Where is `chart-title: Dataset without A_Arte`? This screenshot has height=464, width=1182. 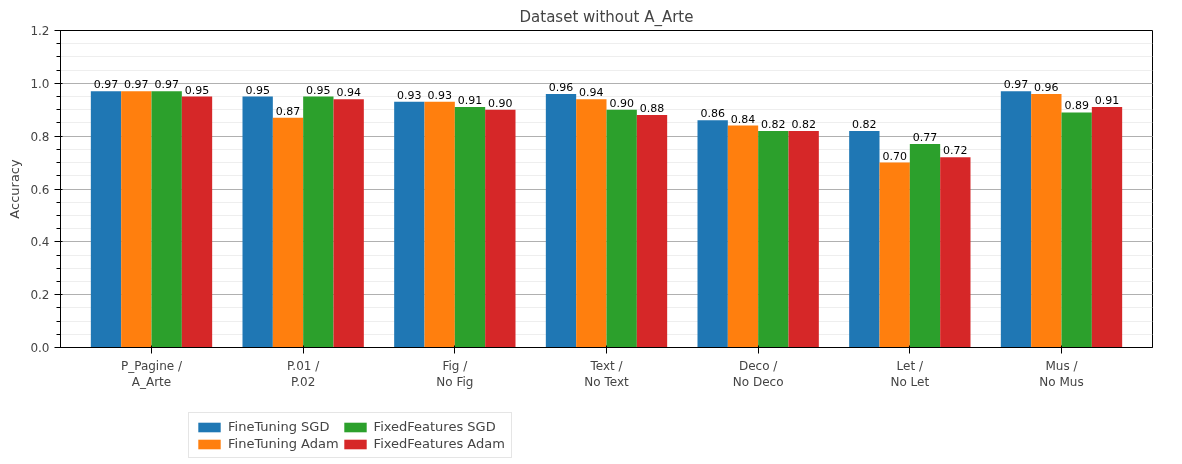 chart-title: Dataset without A_Arte is located at coordinates (606, 17).